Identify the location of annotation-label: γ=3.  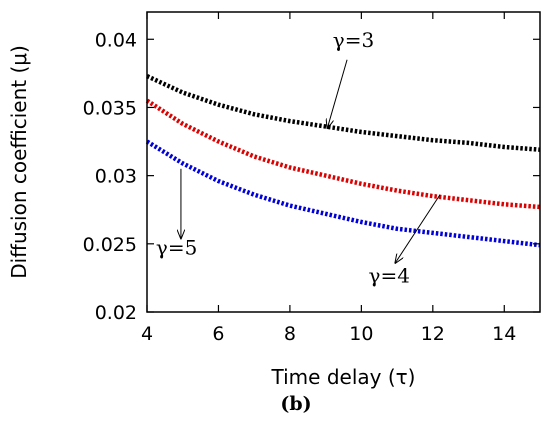
(353, 40).